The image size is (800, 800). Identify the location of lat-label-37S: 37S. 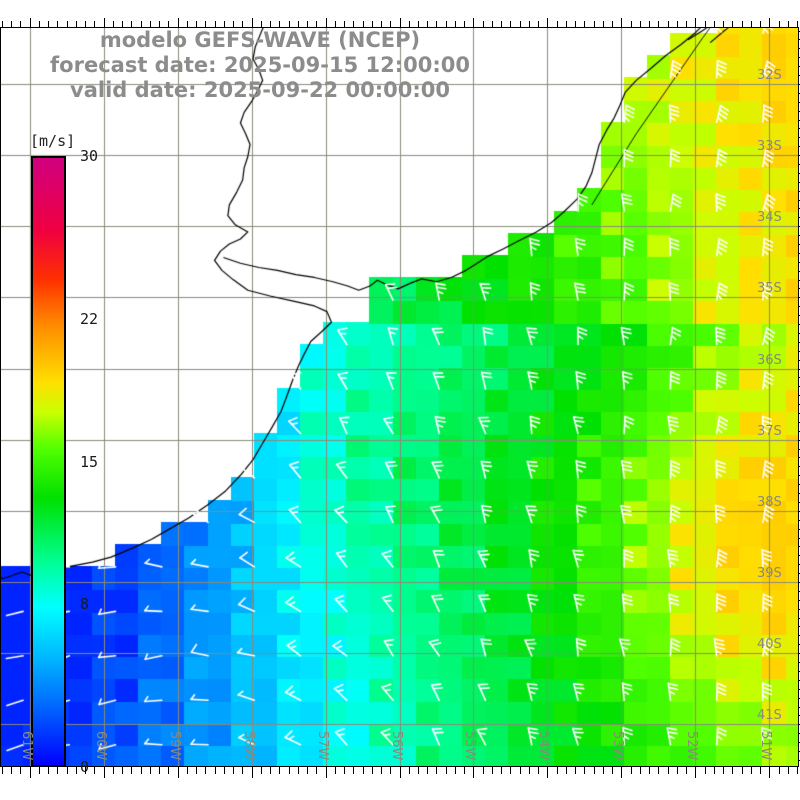
(769, 431).